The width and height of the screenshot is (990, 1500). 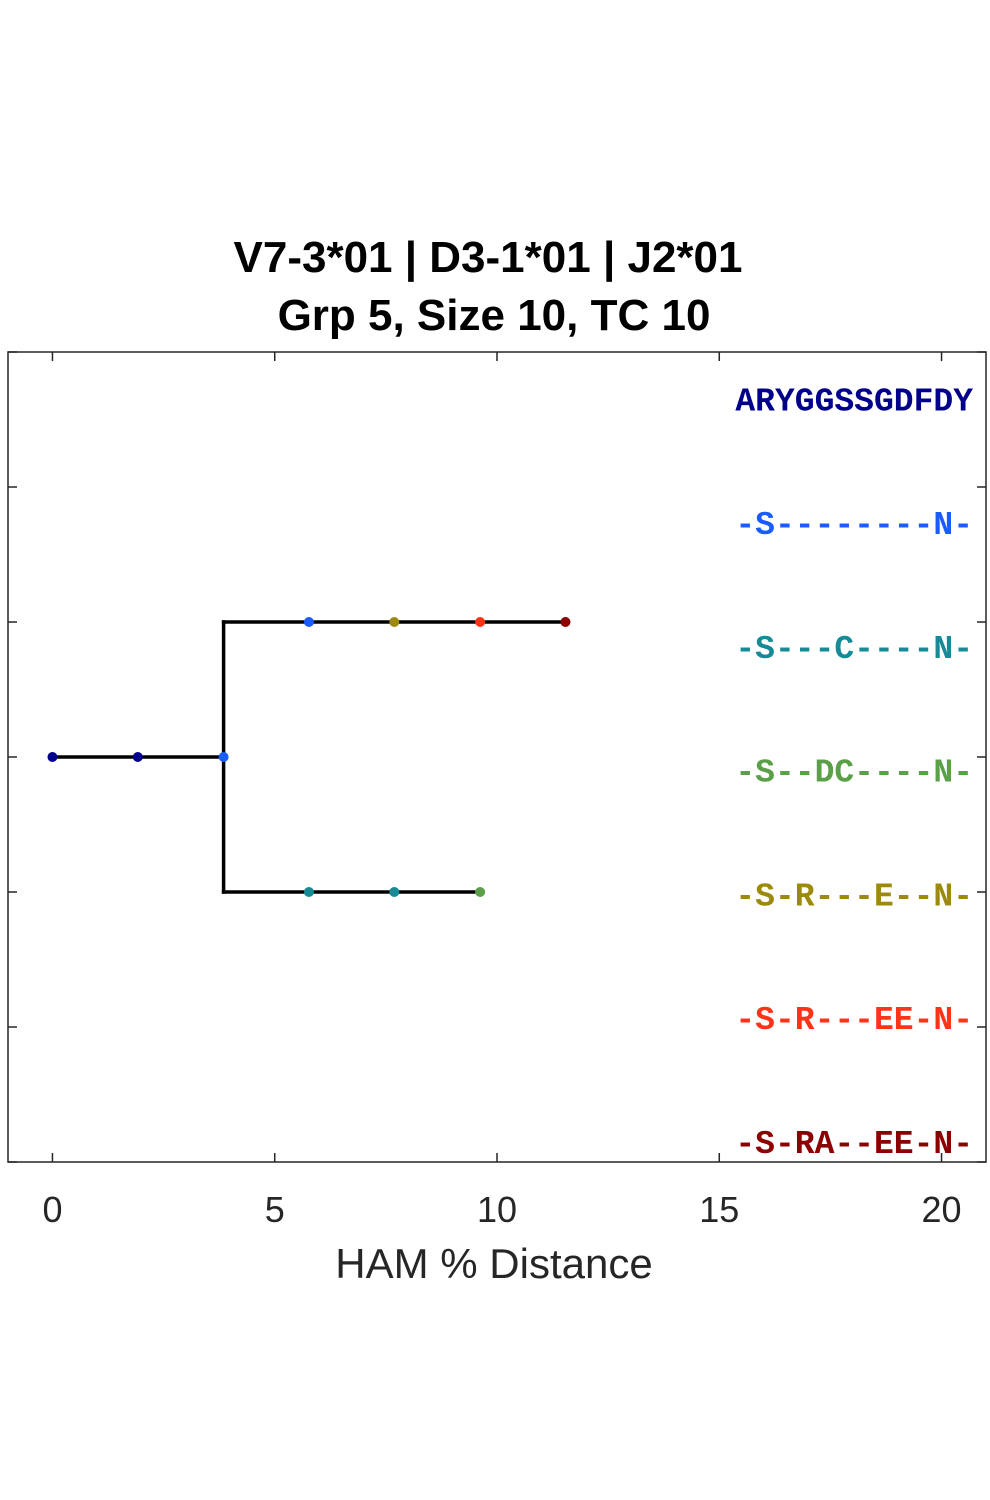 What do you see at coordinates (493, 1263) in the screenshot?
I see `x-axis-label: HAM % Distance` at bounding box center [493, 1263].